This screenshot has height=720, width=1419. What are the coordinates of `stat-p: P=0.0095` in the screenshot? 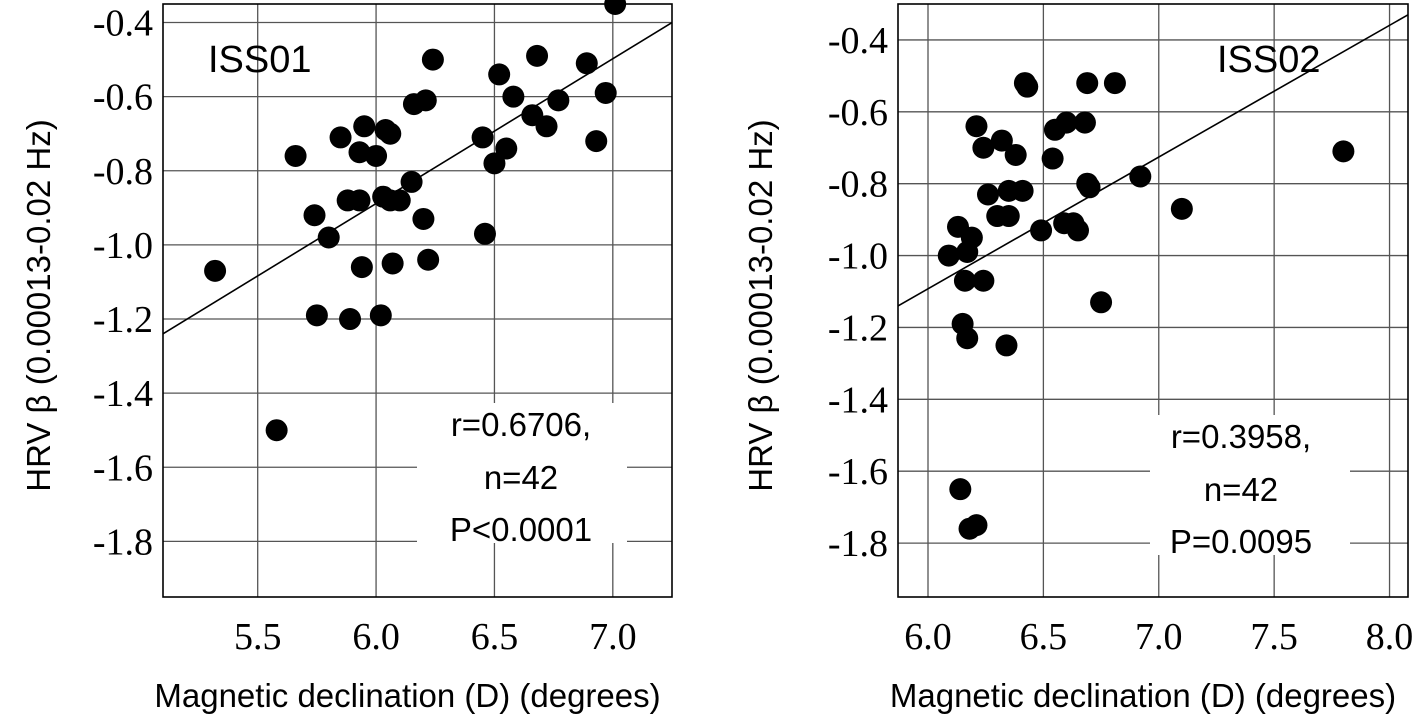 It's located at (1241, 541).